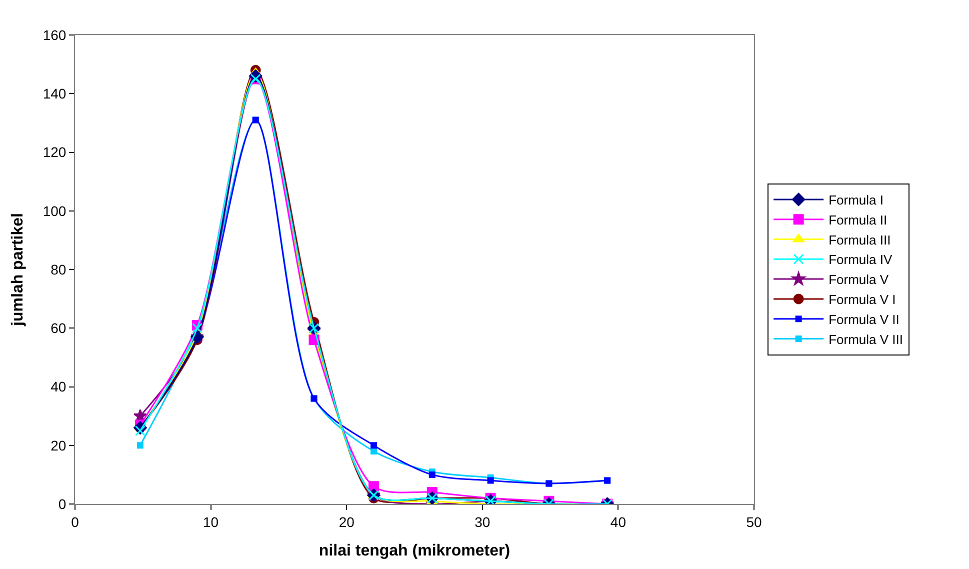 This screenshot has height=569, width=969. I want to click on y-tick-label: 140, so click(54, 94).